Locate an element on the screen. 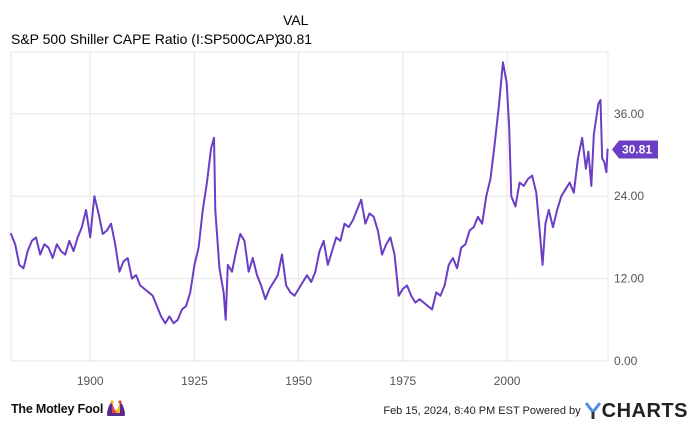 The image size is (700, 428). legend-series-value: 30.81 is located at coordinates (295, 39).